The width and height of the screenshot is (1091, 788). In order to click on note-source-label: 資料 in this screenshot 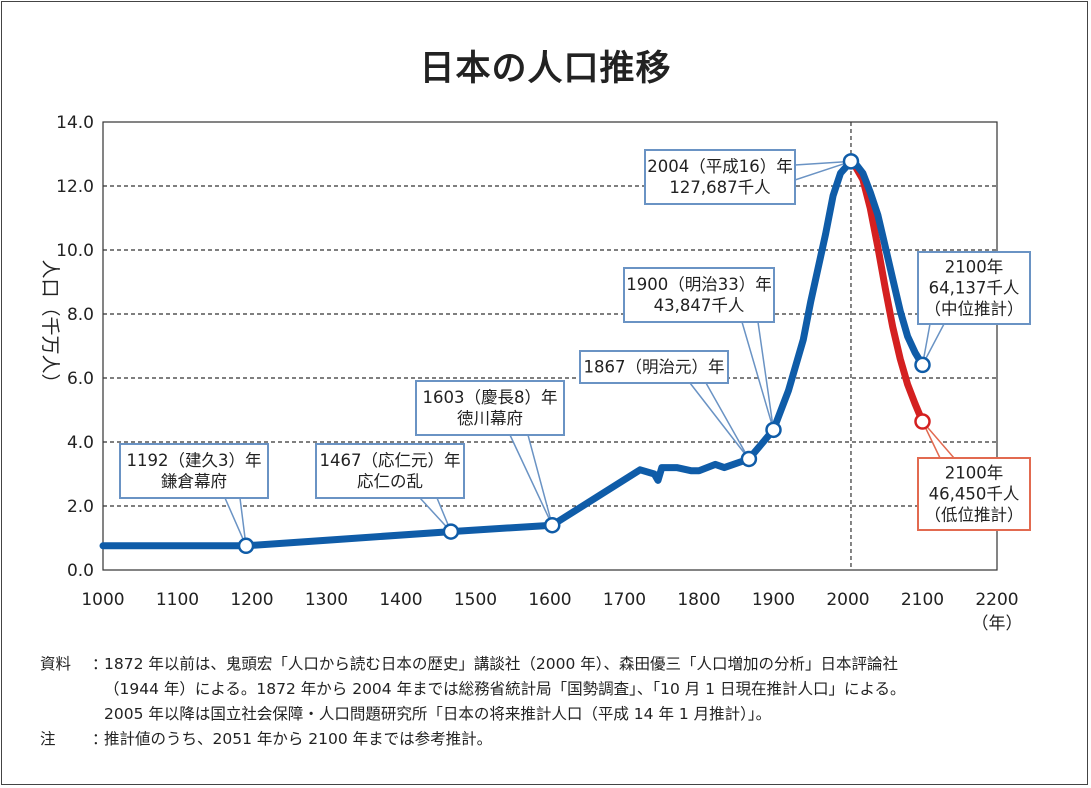, I will do `click(56, 664)`.